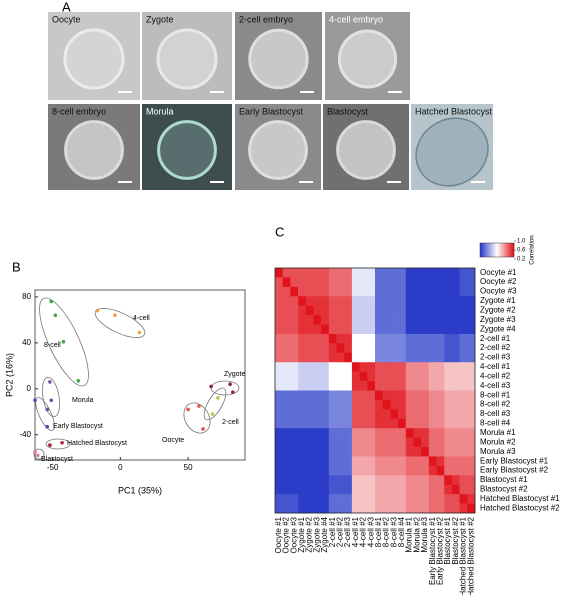 This screenshot has width=570, height=600. I want to click on row-label: 4-cell #1, so click(495, 366).